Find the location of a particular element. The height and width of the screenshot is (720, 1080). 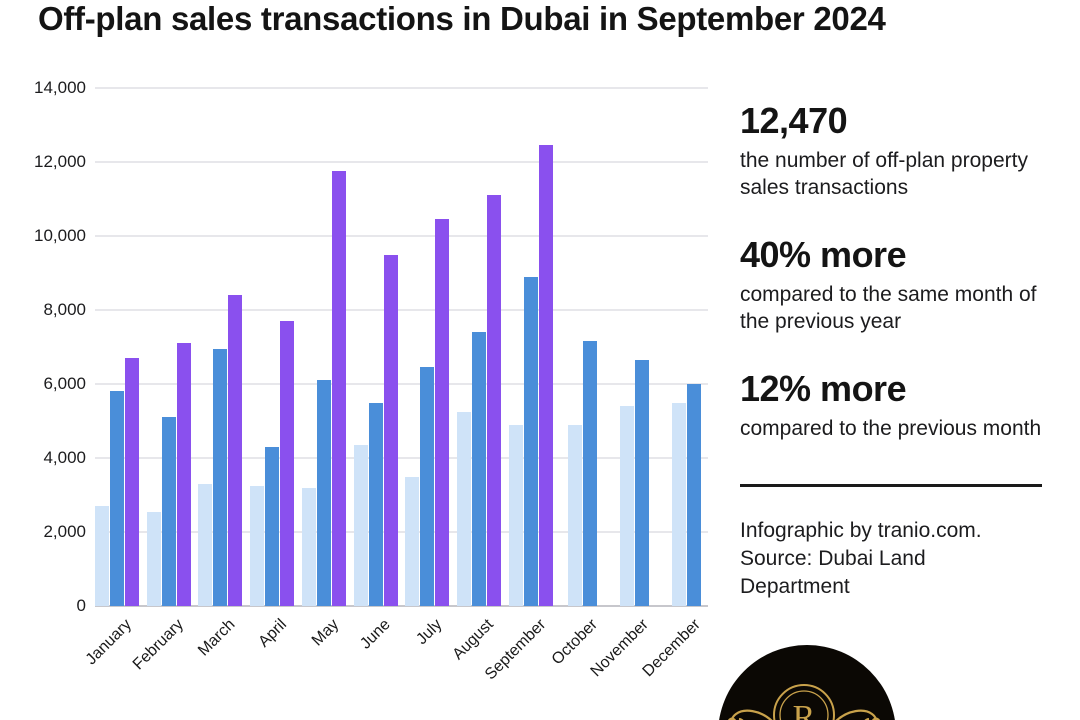

bar-light-blue-june is located at coordinates (360, 525).